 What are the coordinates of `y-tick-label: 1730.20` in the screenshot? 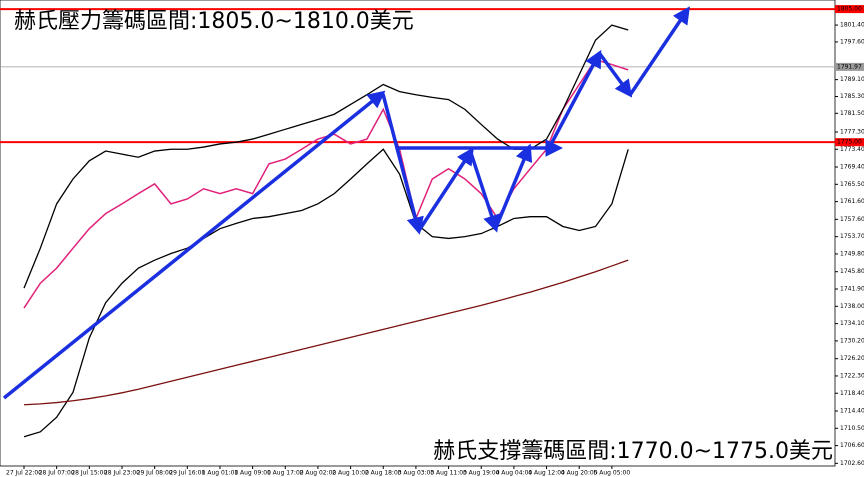 It's located at (852, 340).